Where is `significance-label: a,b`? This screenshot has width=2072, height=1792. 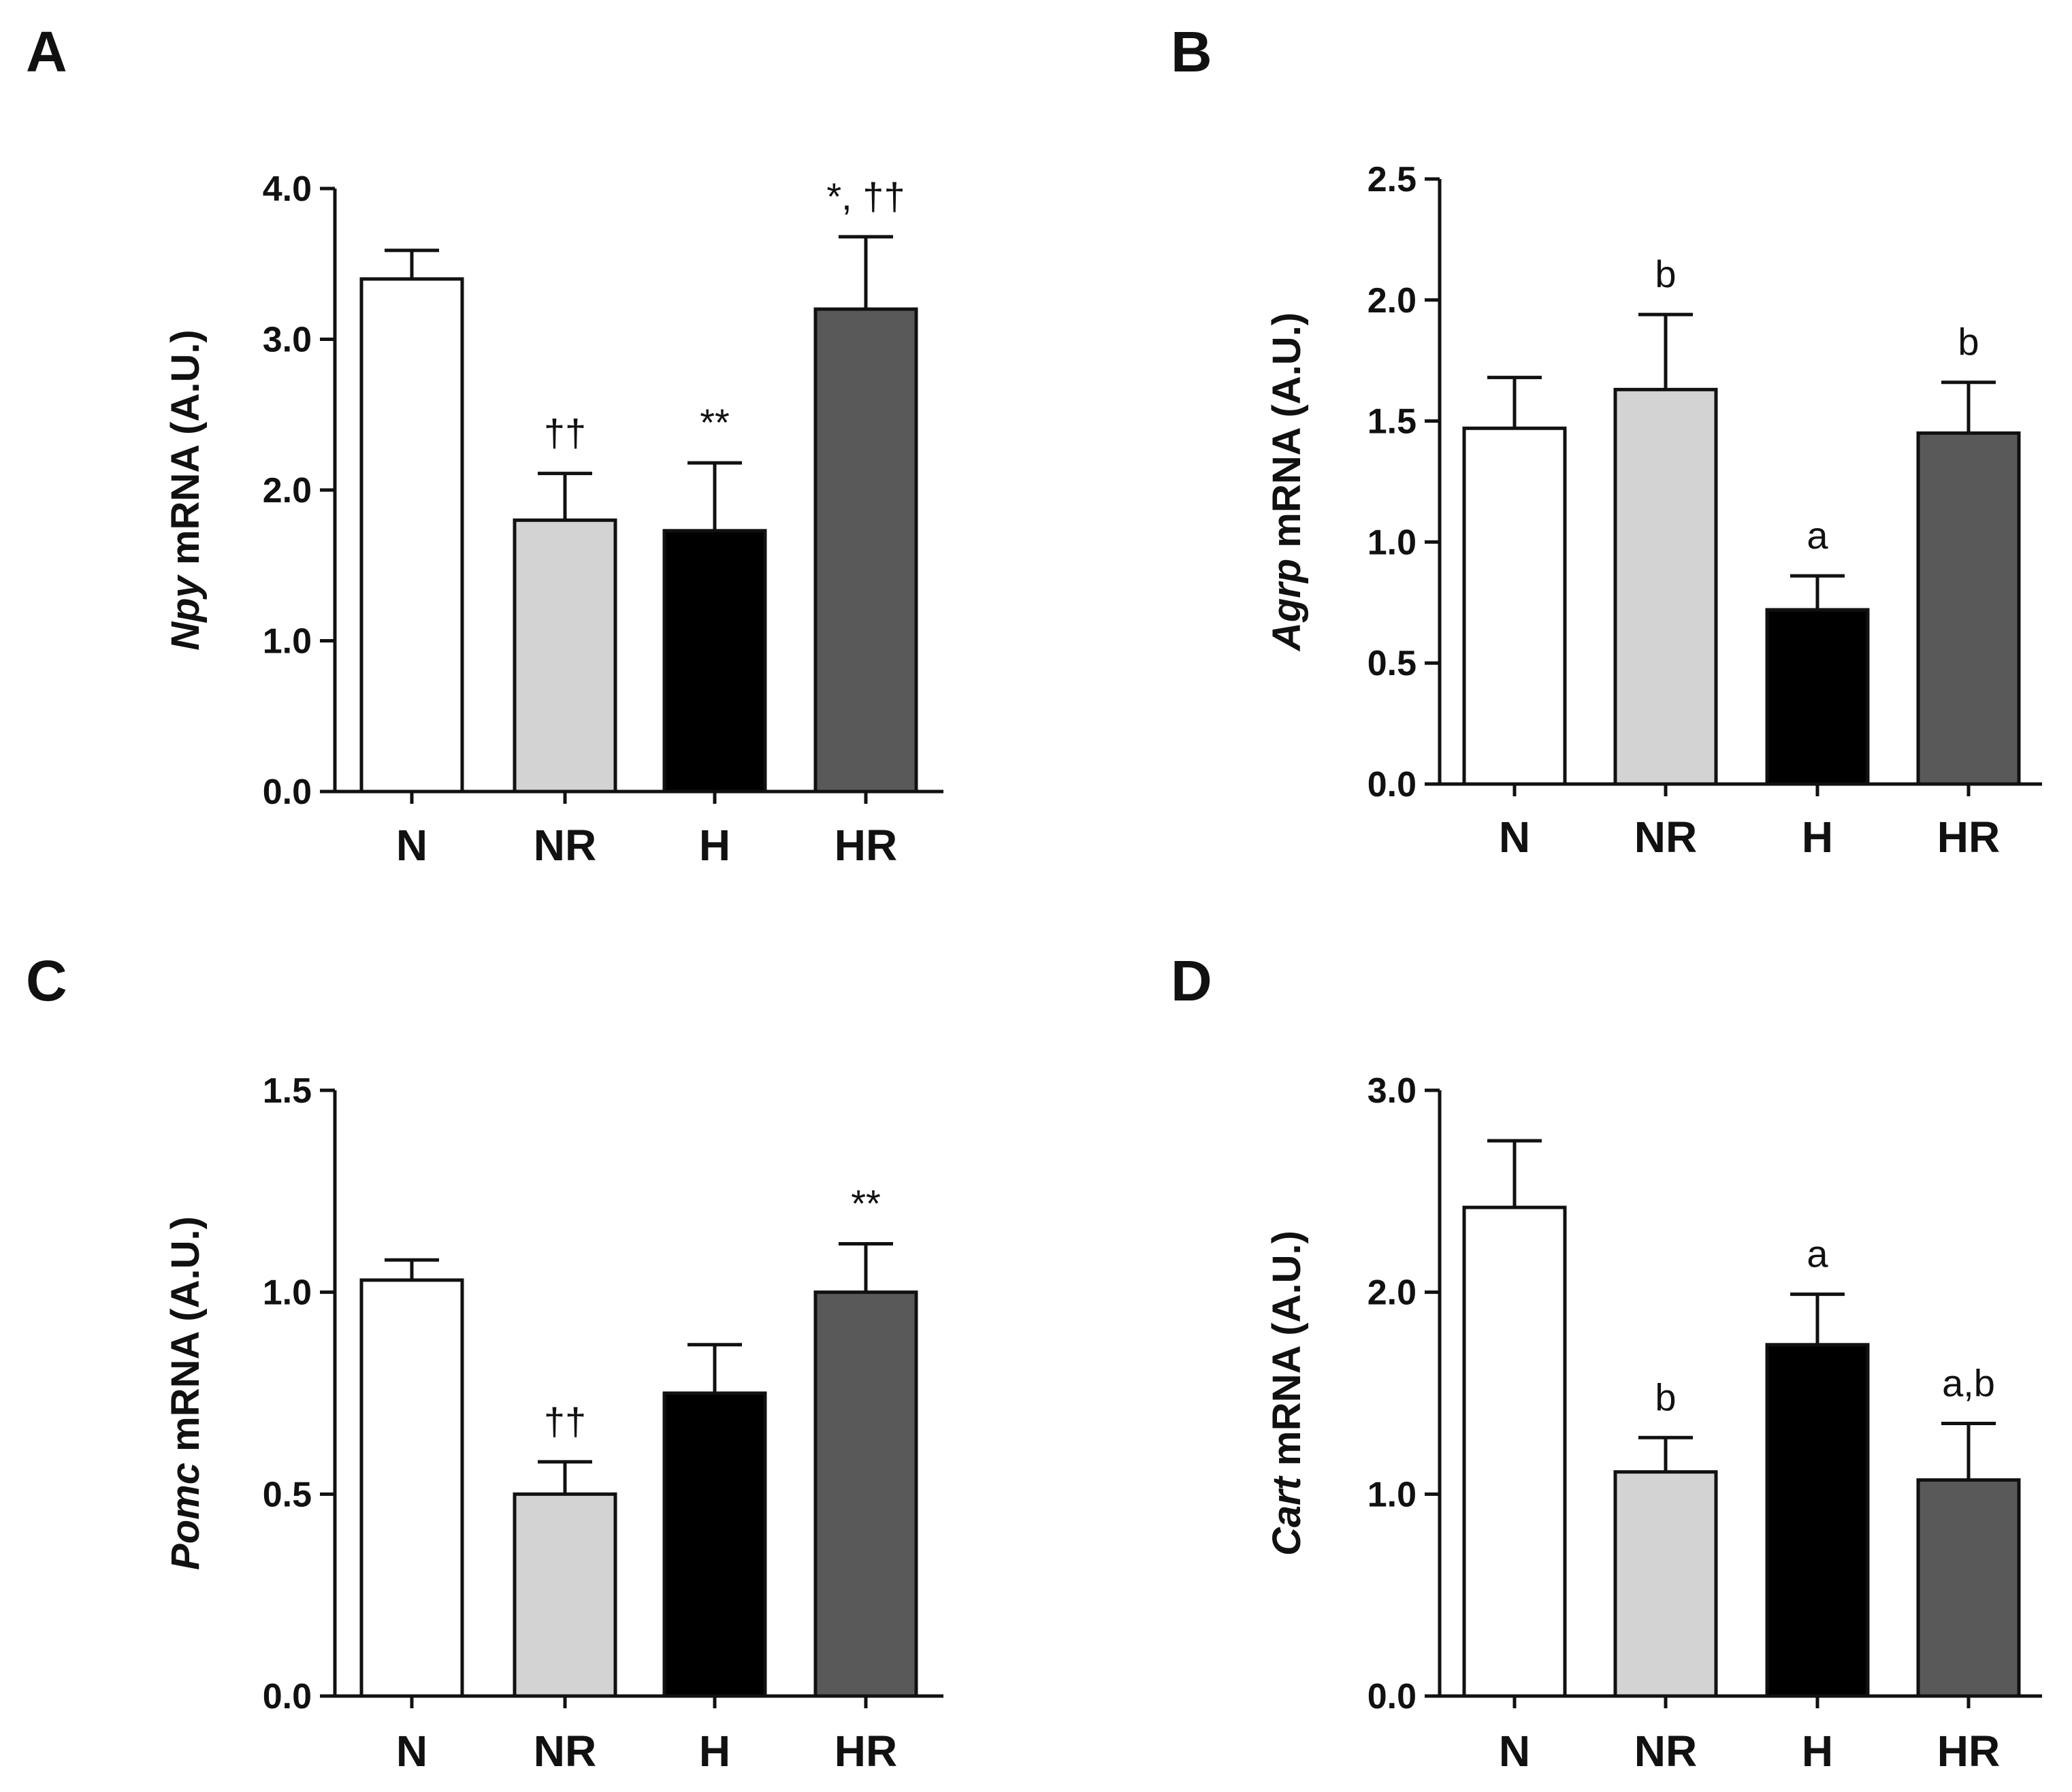 significance-label: a,b is located at coordinates (1969, 1384).